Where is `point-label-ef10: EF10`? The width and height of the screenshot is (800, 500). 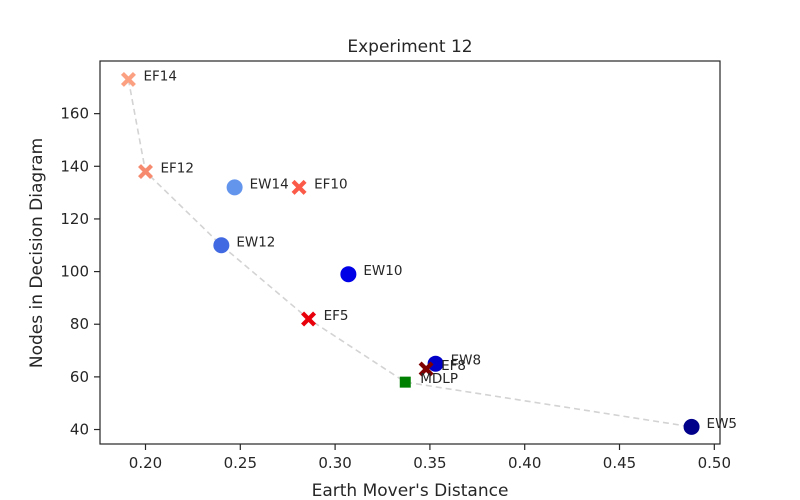
point-label-ef10: EF10 is located at coordinates (330, 184).